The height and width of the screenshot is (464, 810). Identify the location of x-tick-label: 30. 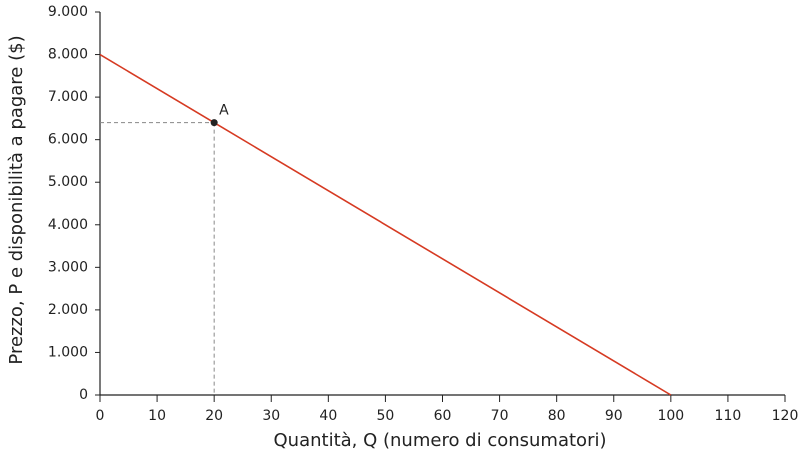
(271, 416).